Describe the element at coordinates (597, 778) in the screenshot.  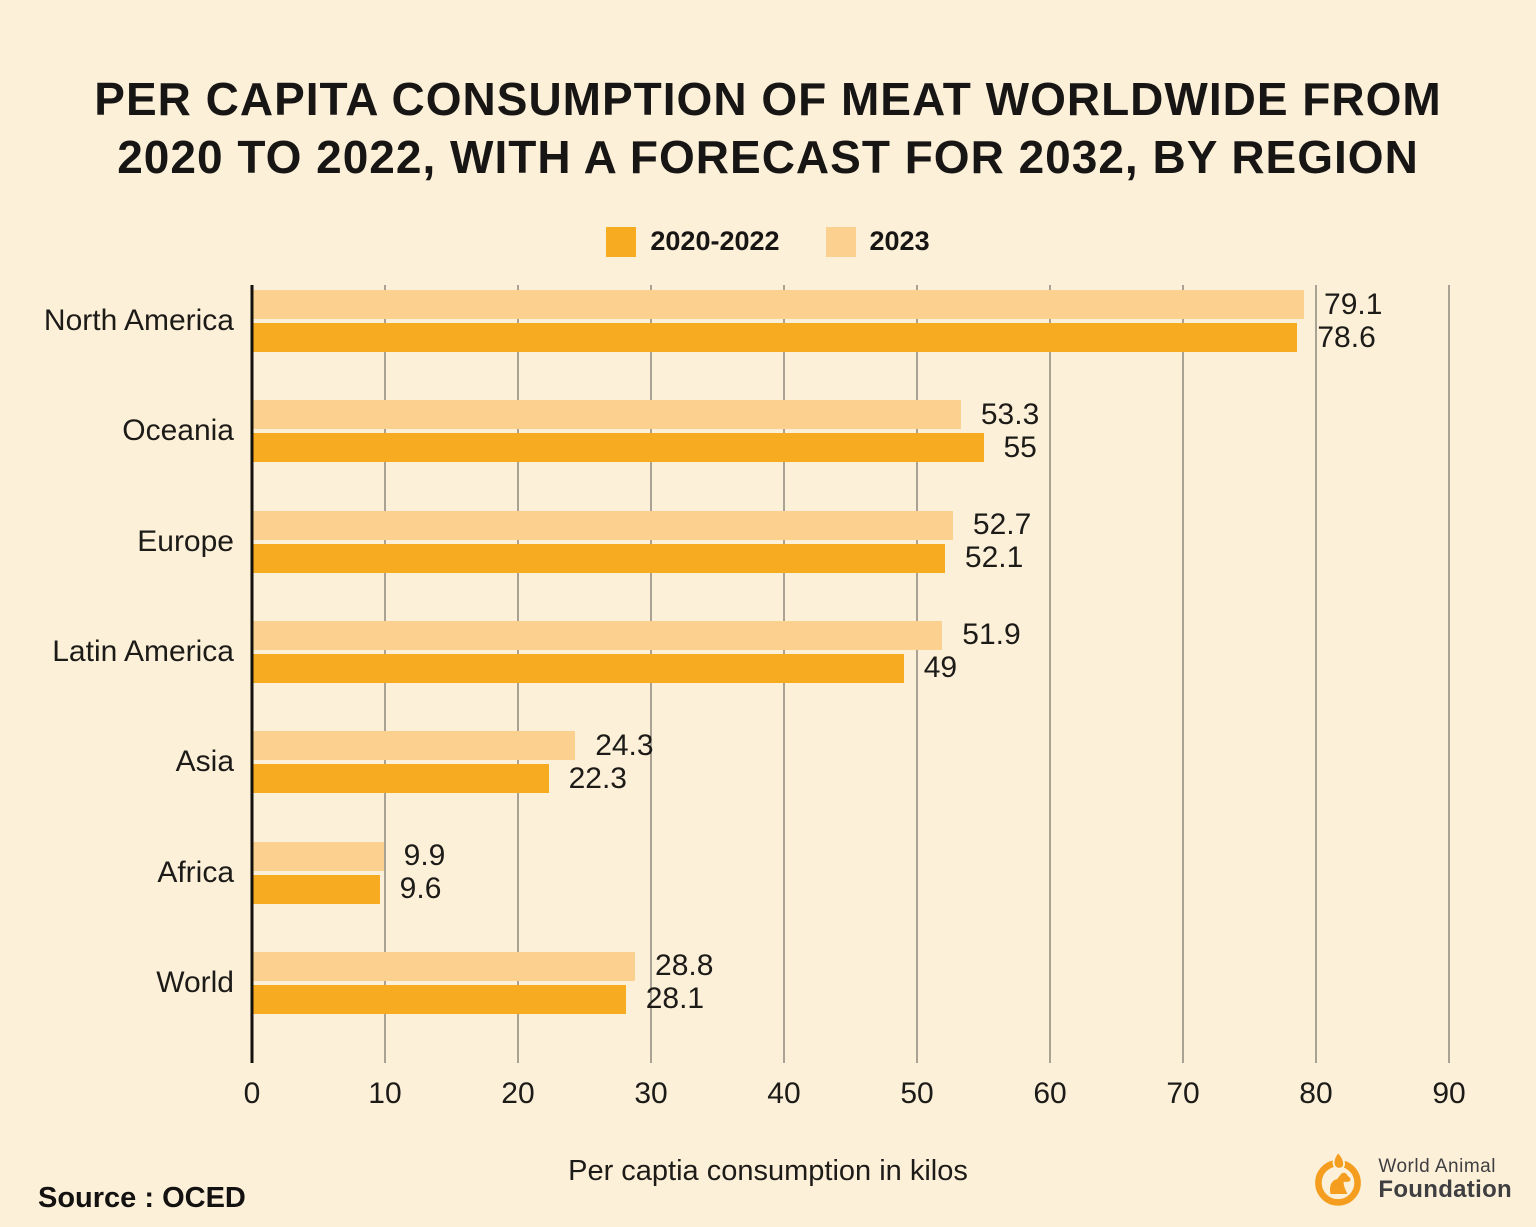
I see `value-label-2020-2022-asia: 22.3` at that location.